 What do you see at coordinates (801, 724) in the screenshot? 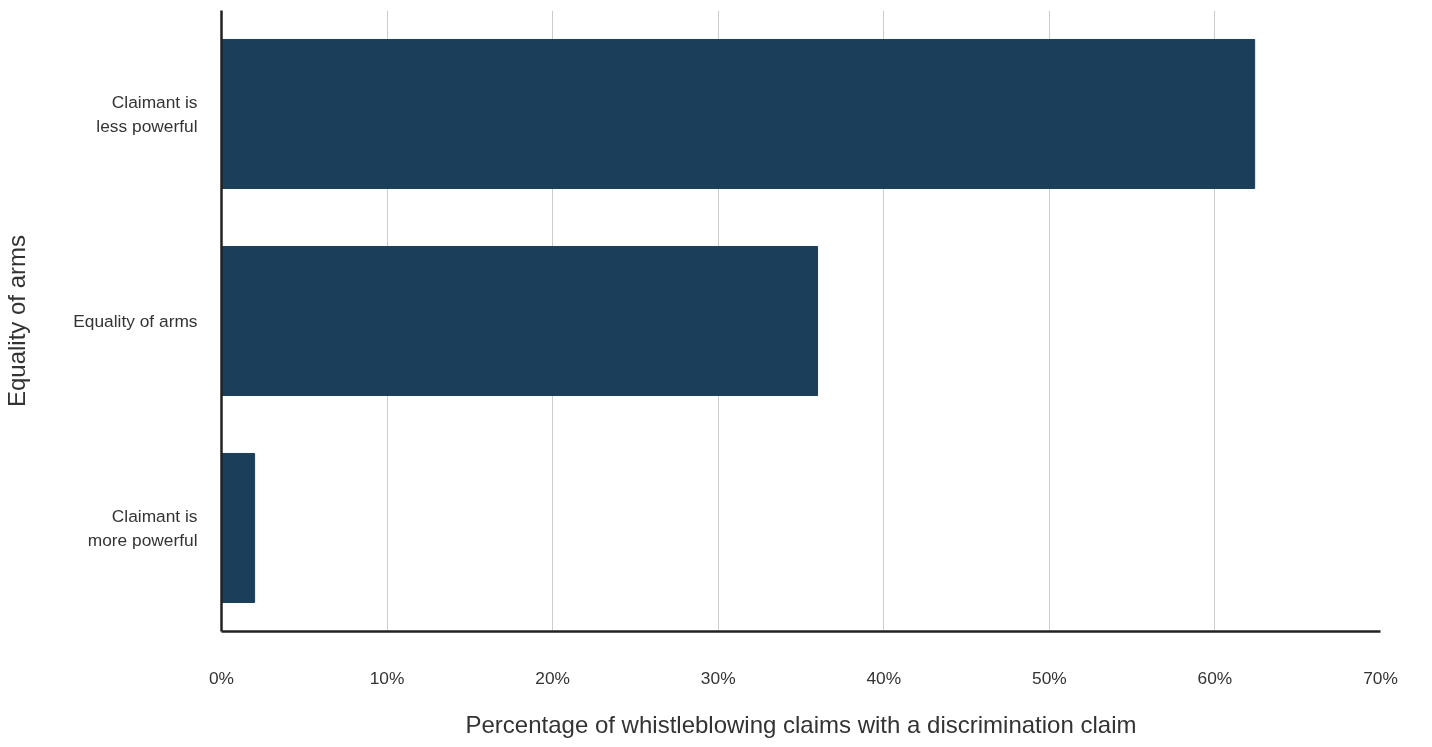
I see `x-axis-title: Percentage of whistleblowing claims with a discrimination claim` at bounding box center [801, 724].